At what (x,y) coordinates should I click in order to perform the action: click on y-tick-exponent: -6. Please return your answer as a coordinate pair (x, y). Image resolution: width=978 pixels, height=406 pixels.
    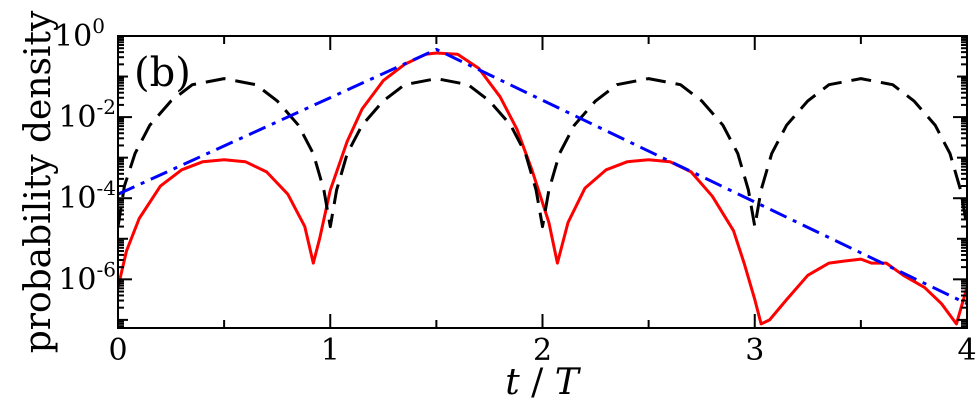
    Looking at the image, I should click on (106, 269).